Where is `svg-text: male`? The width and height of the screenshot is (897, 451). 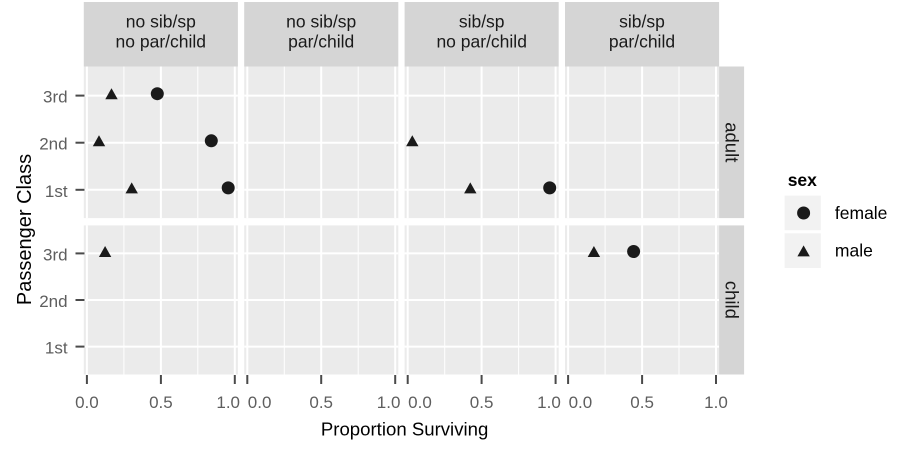
svg-text: male is located at coordinates (854, 251).